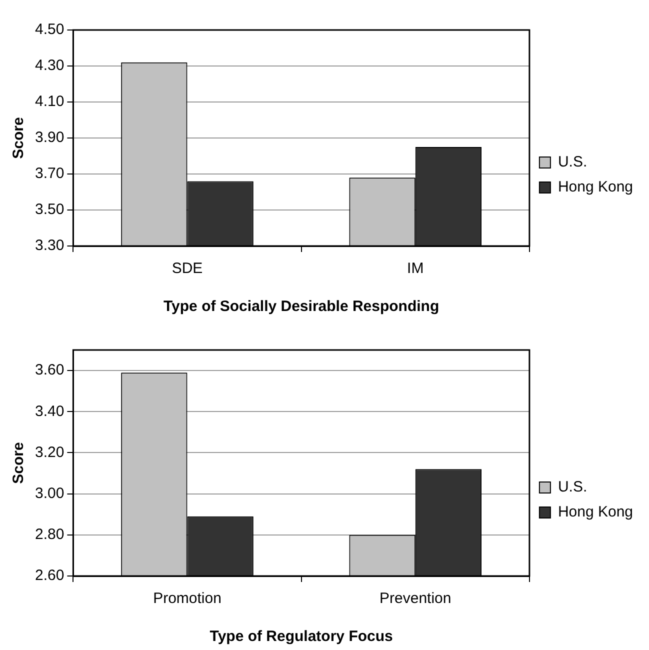 The image size is (649, 650). Describe the element at coordinates (49, 370) in the screenshot. I see `y-tick-label: 3.60` at that location.